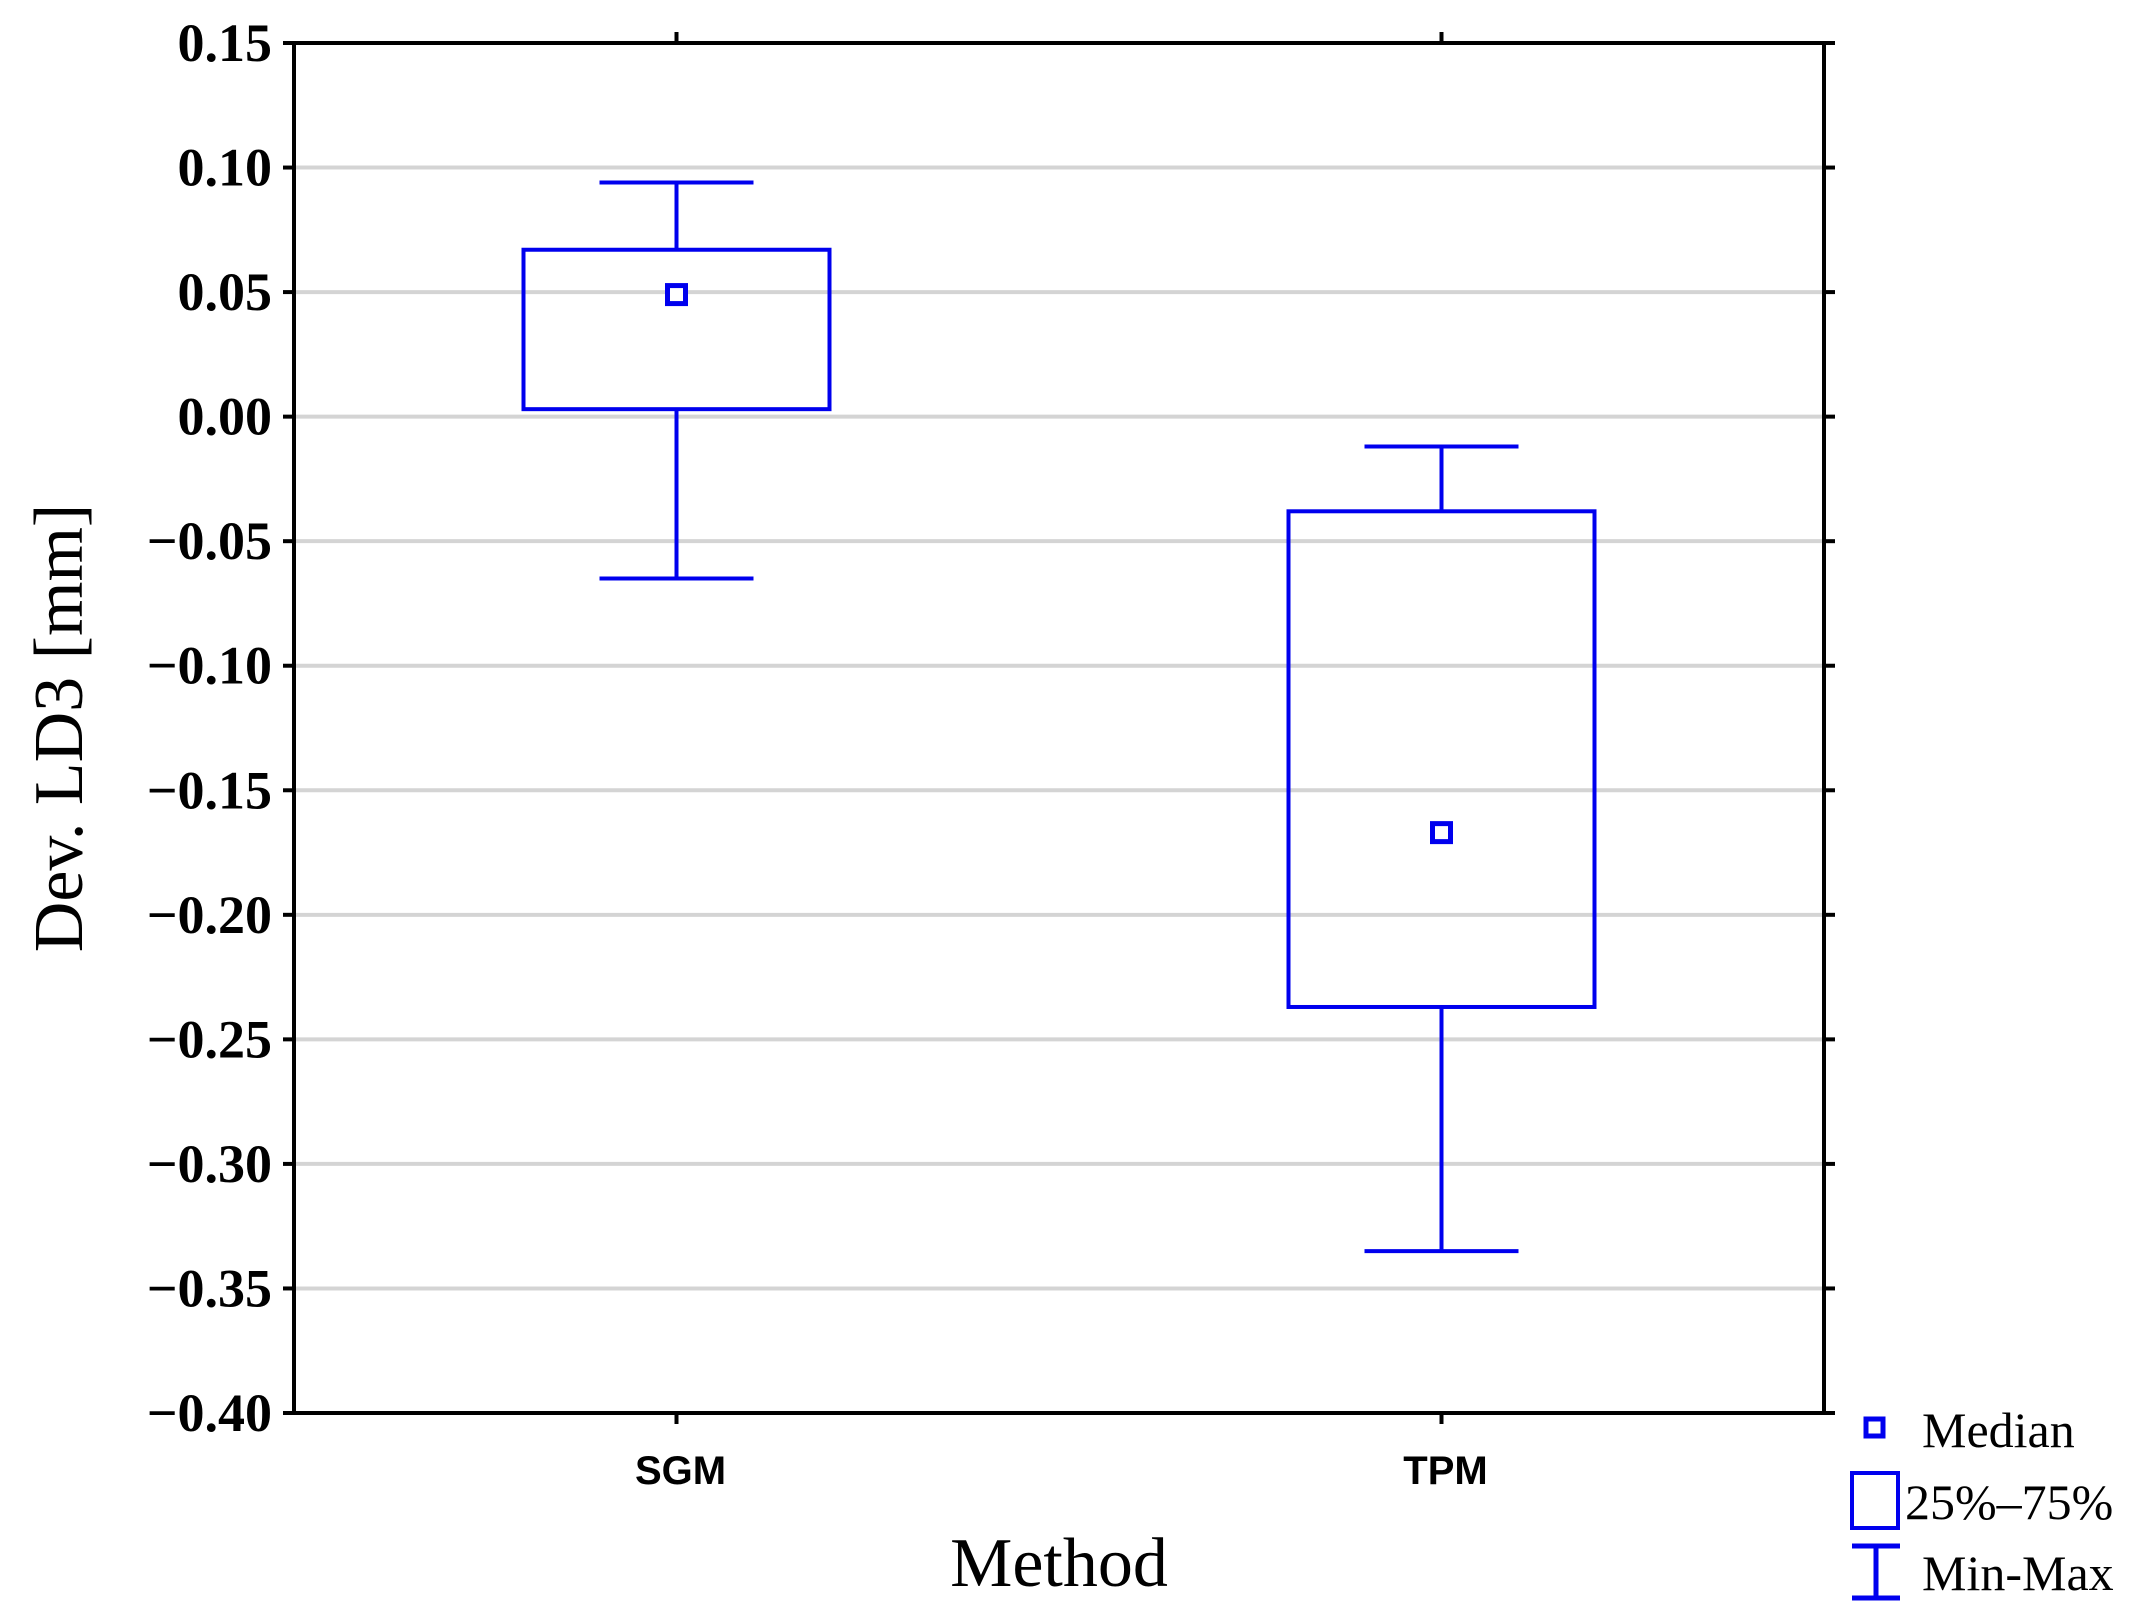 This screenshot has height=1618, width=2151. I want to click on legend: Median 25%–75% Min-Max, so click(1982, 1501).